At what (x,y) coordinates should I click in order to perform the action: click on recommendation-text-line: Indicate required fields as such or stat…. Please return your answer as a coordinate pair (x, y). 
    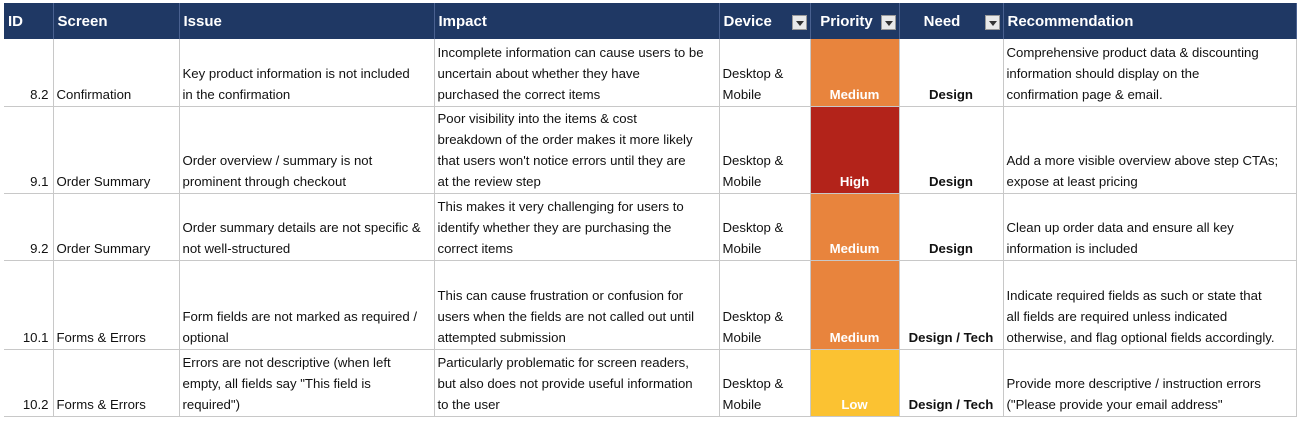
    Looking at the image, I should click on (1134, 295).